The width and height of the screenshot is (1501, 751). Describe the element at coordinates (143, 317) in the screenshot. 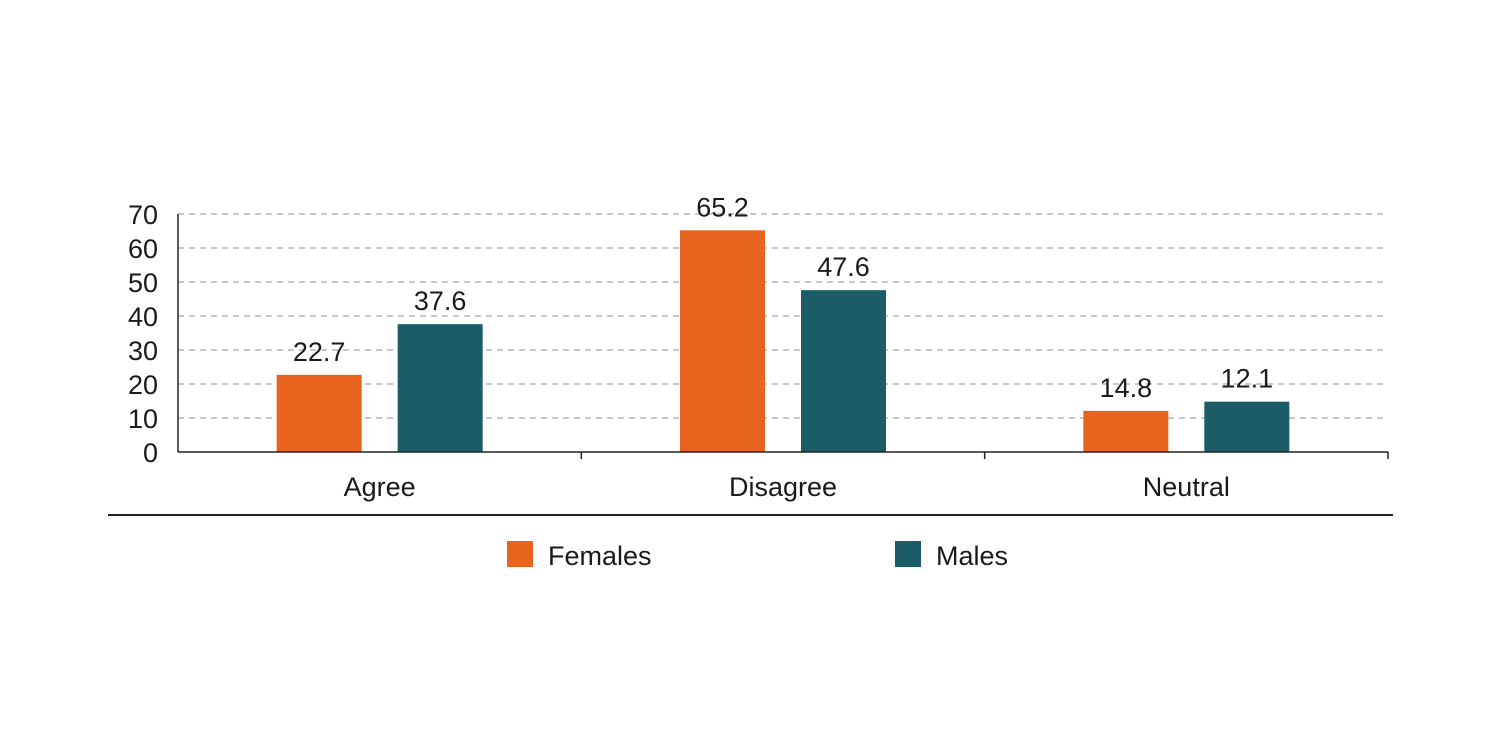

I see `y-tick-label: 40` at that location.